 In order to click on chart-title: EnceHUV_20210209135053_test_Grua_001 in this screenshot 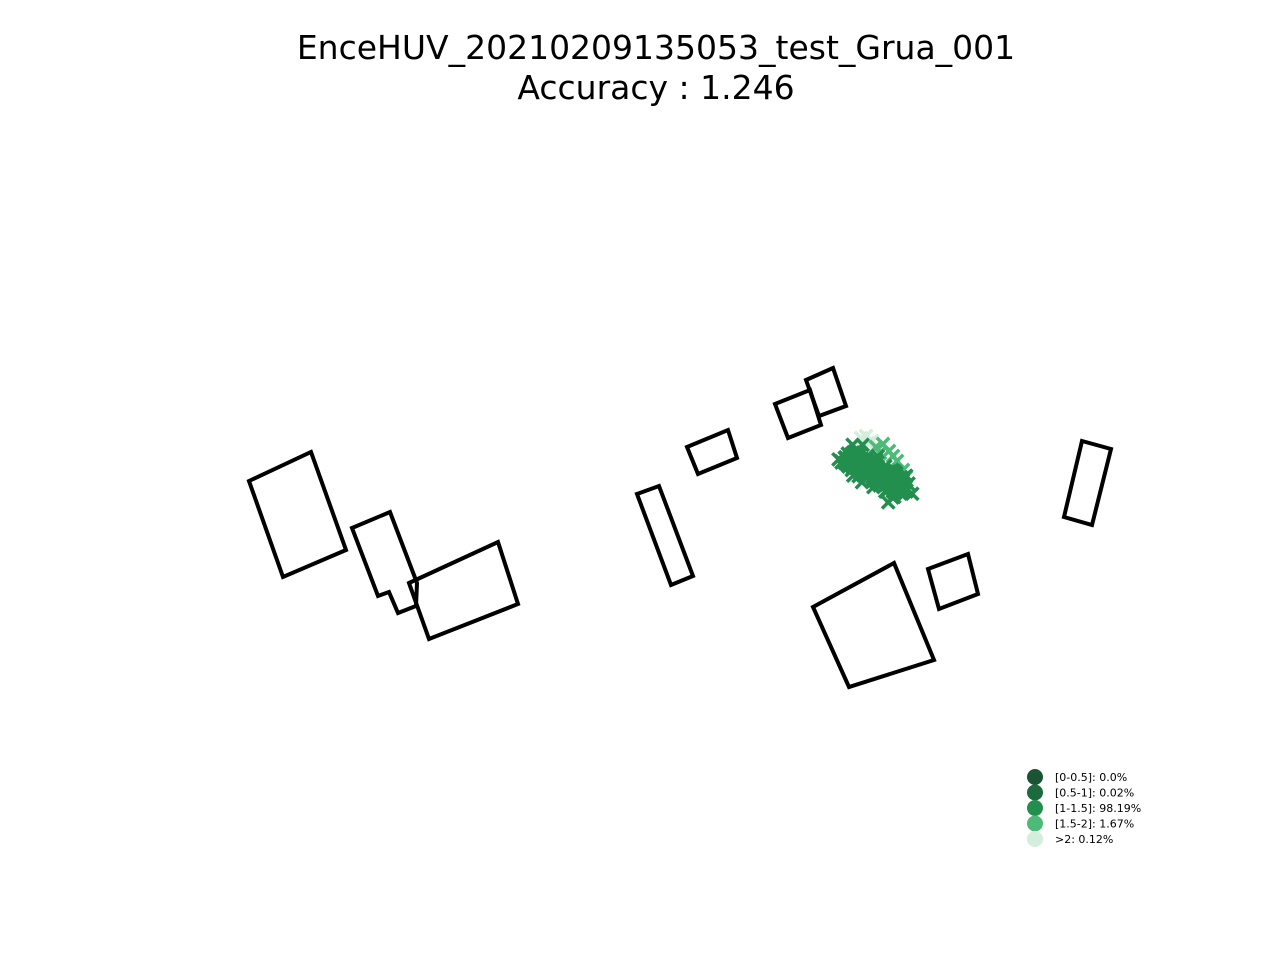, I will do `click(656, 47)`.